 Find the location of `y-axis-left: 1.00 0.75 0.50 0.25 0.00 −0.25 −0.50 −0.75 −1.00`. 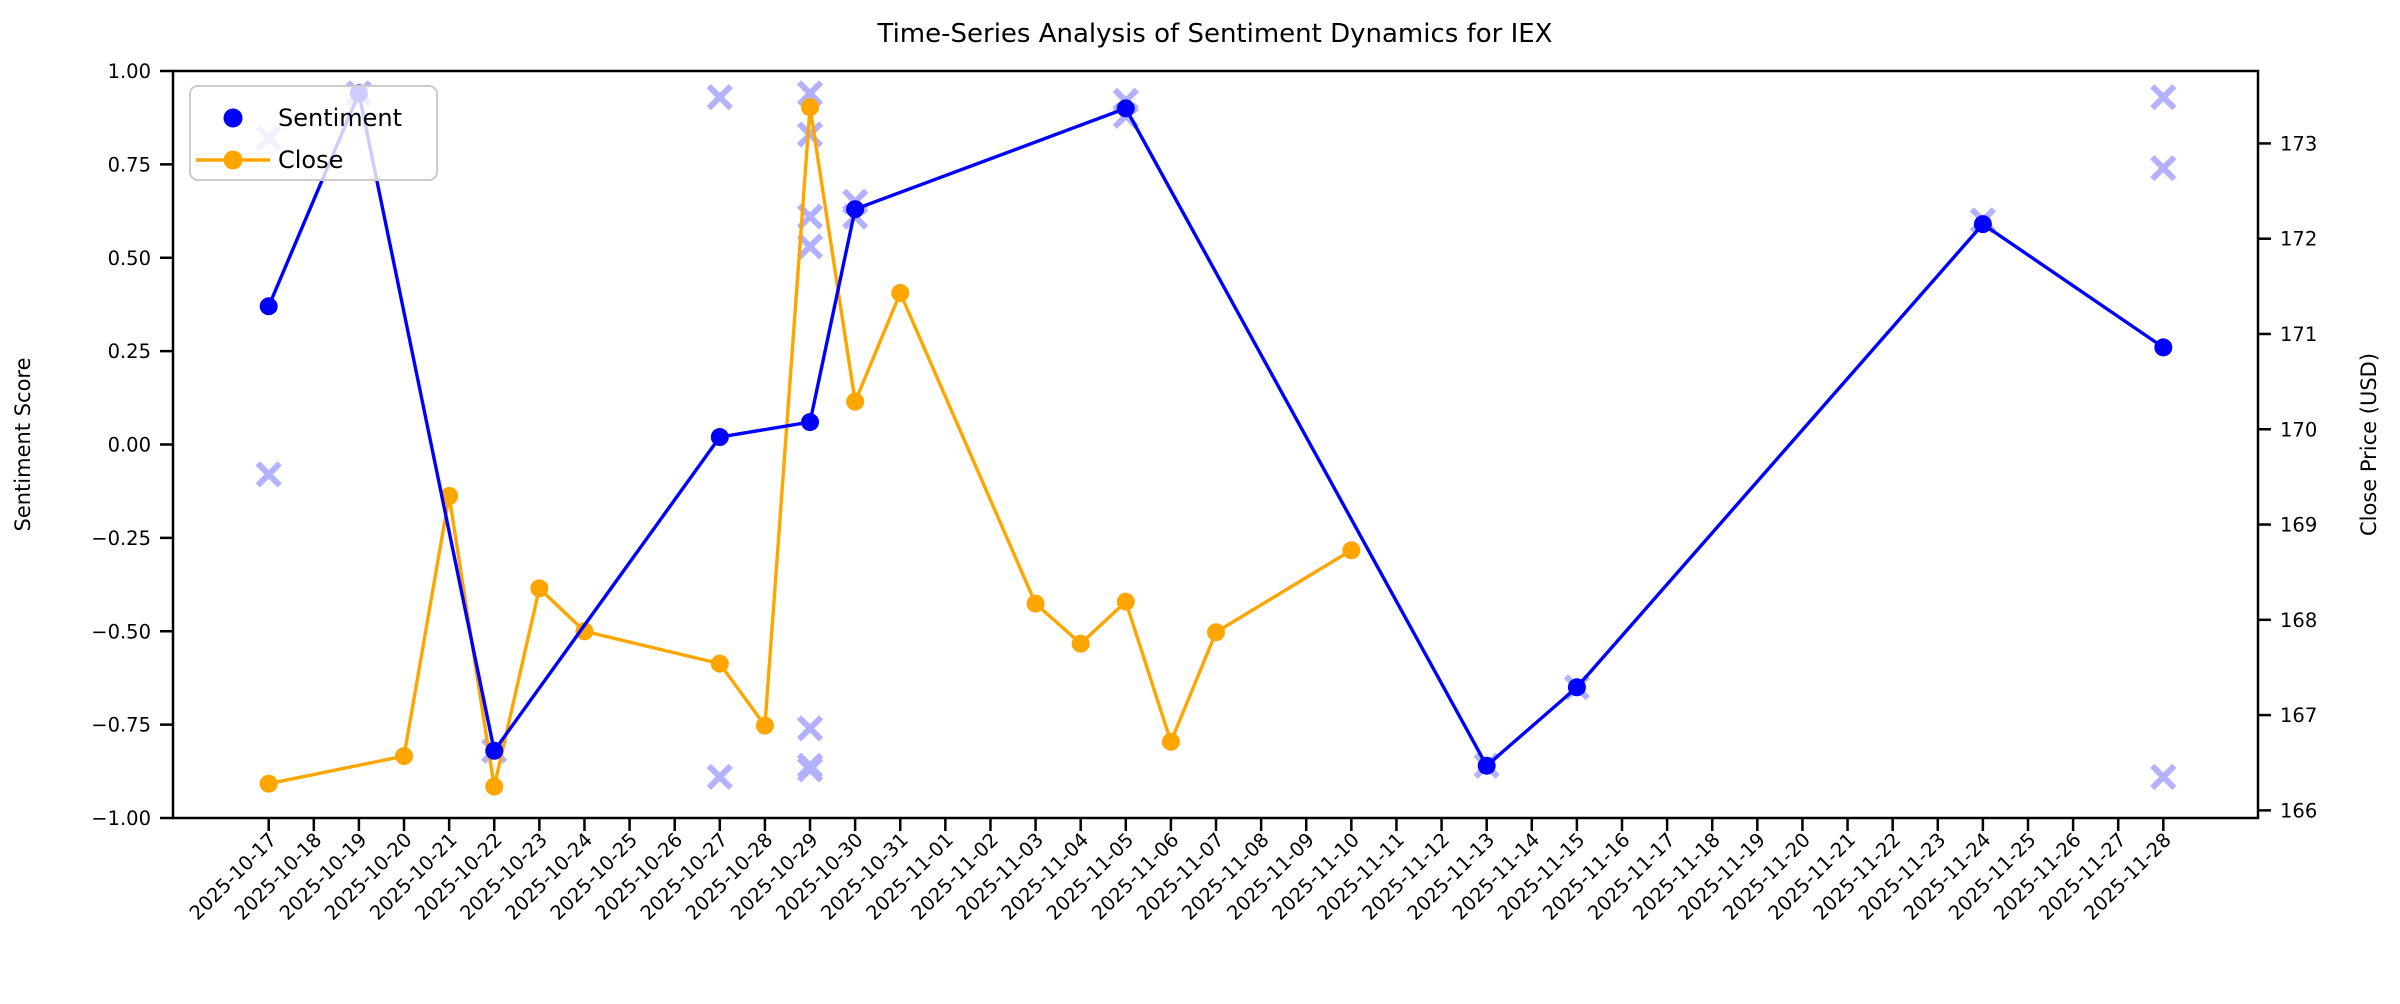

y-axis-left: 1.00 0.75 0.50 0.25 0.00 −0.25 −0.50 −0.75 −1.00 is located at coordinates (132, 445).